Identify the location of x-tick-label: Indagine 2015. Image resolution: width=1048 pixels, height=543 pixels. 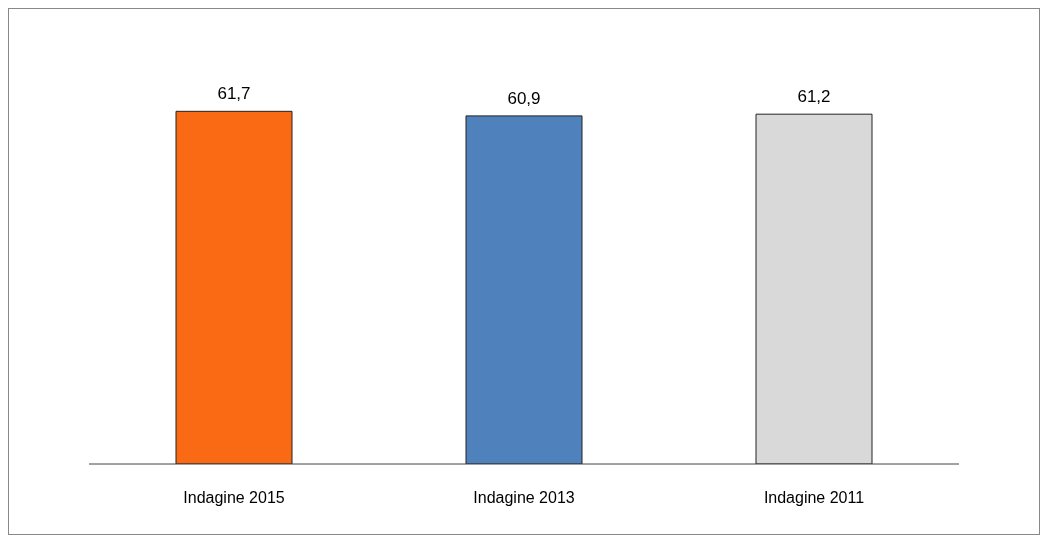
(234, 498).